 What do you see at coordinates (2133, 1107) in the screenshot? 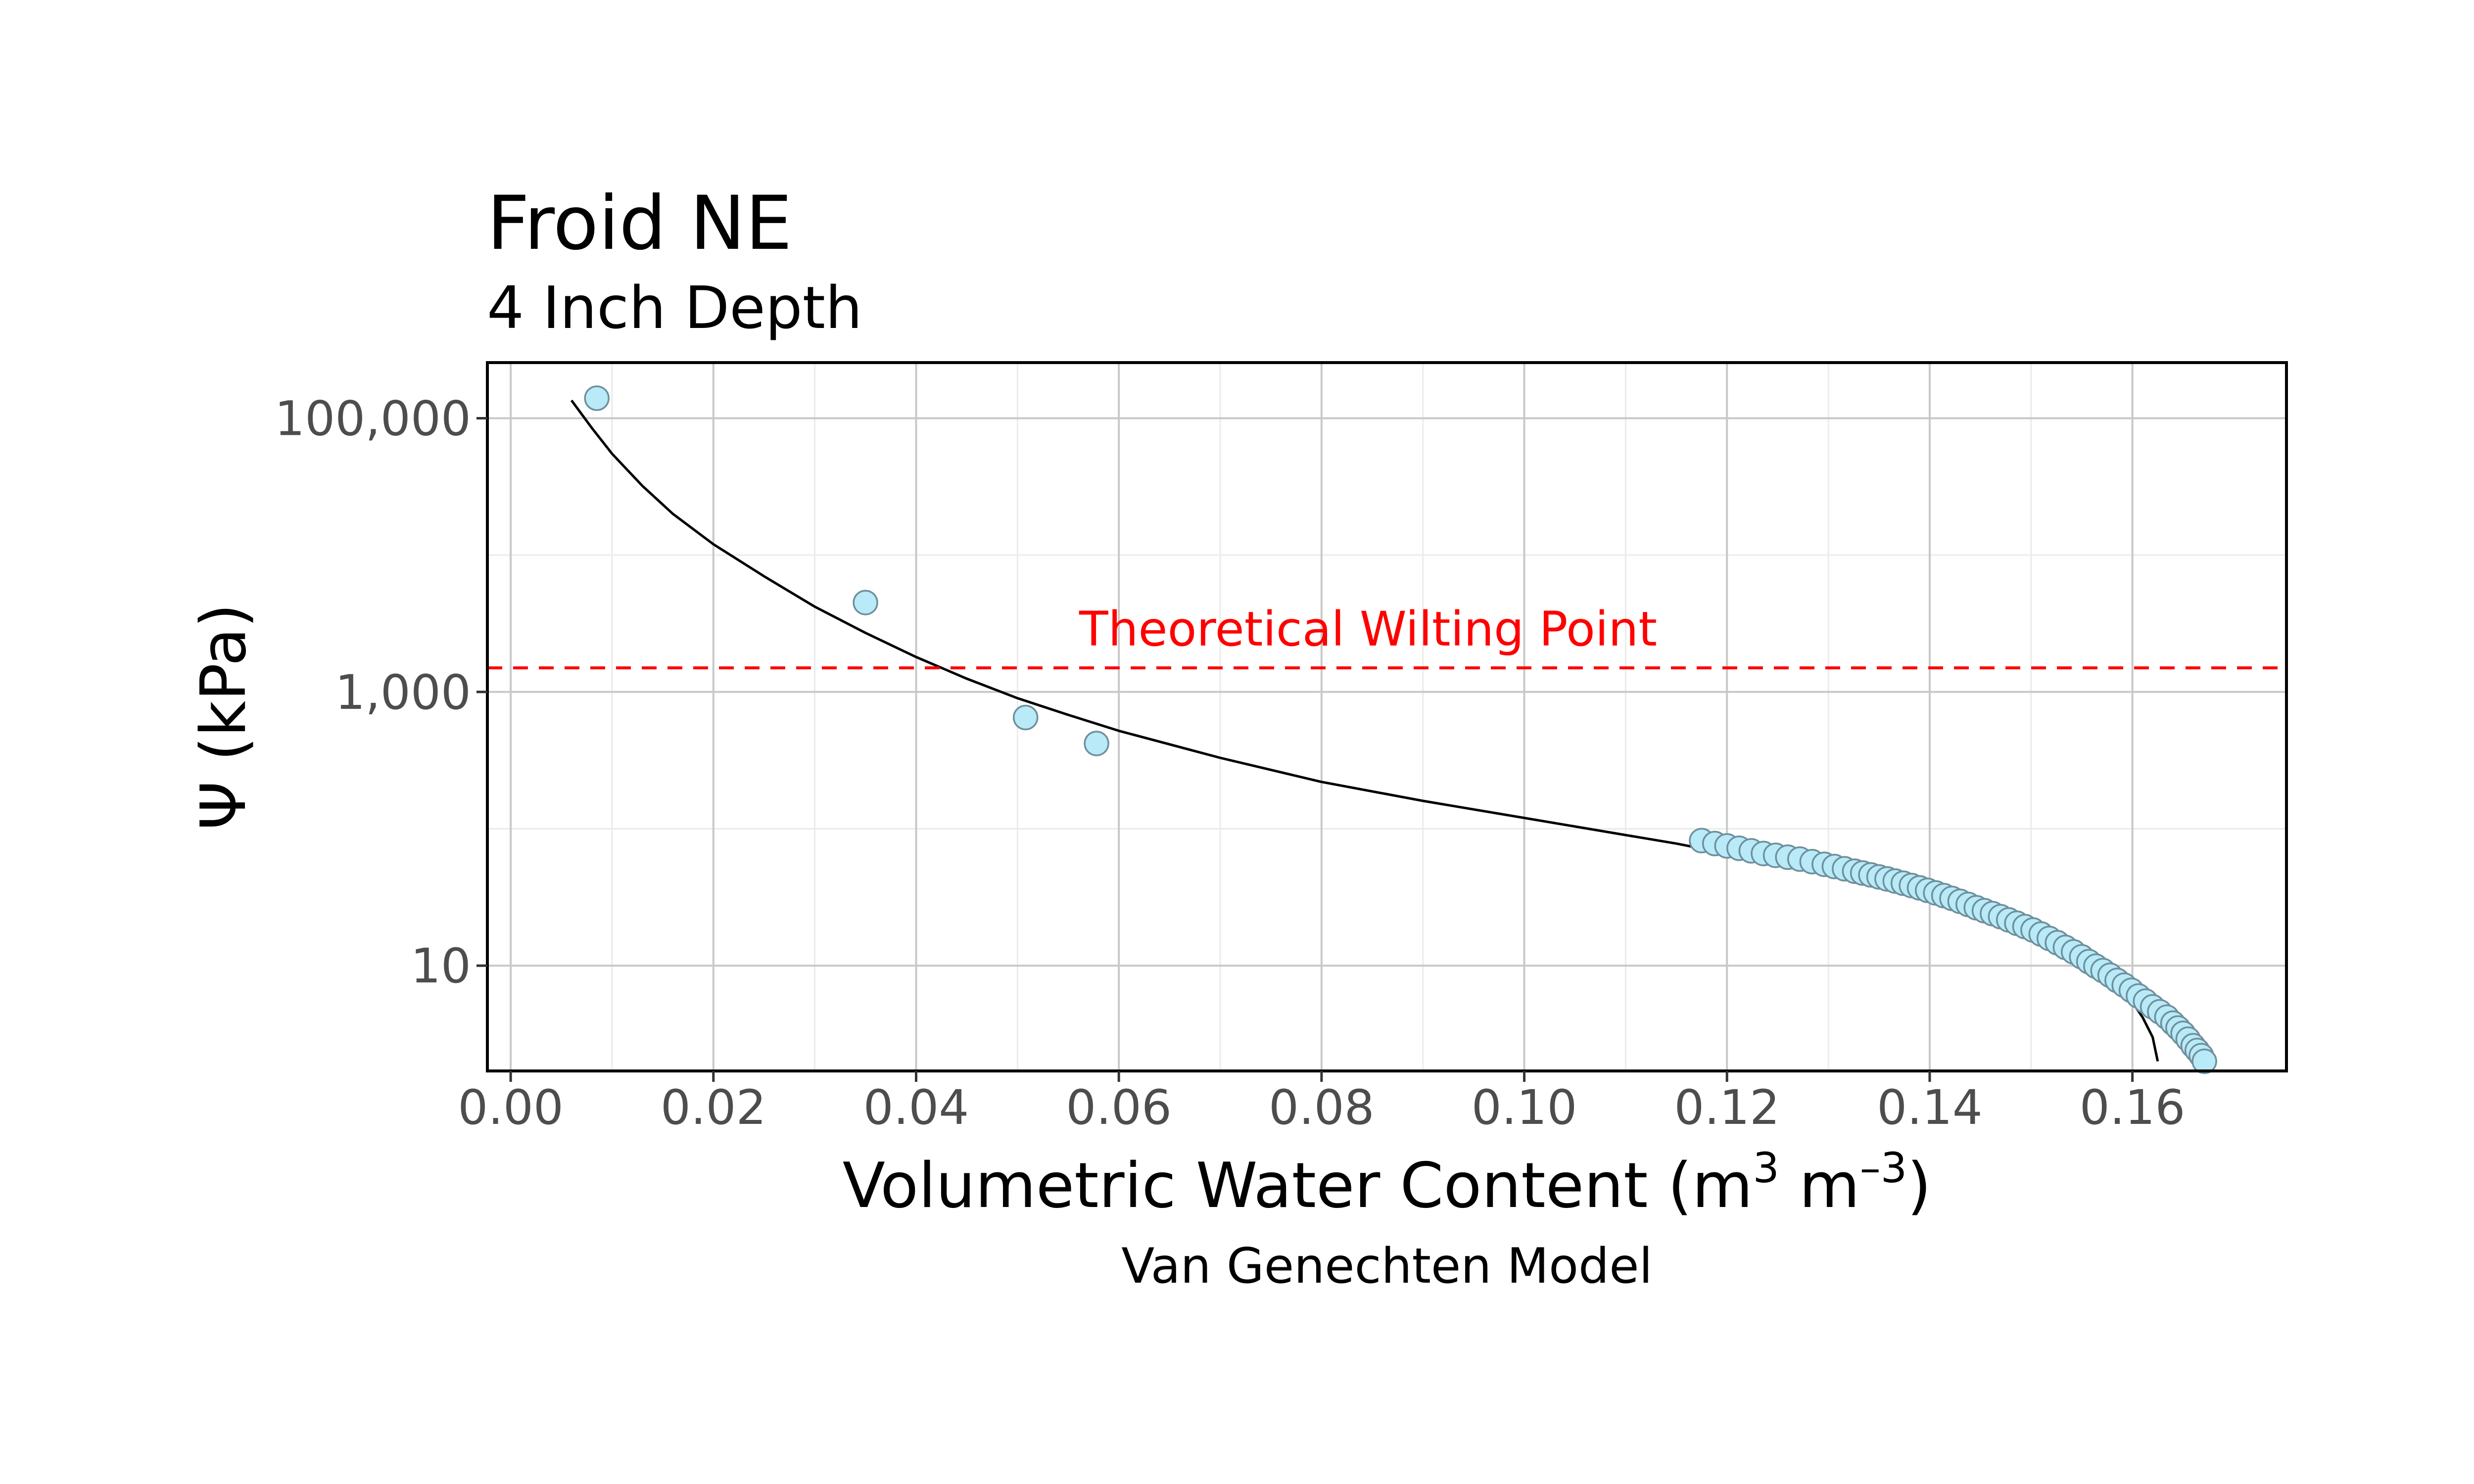
I see `x-tick-label: 0.16` at bounding box center [2133, 1107].